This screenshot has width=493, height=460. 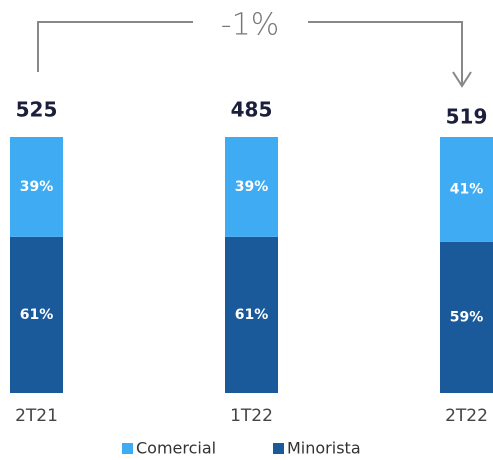 I want to click on legend-label: Minorista, so click(x=324, y=448).